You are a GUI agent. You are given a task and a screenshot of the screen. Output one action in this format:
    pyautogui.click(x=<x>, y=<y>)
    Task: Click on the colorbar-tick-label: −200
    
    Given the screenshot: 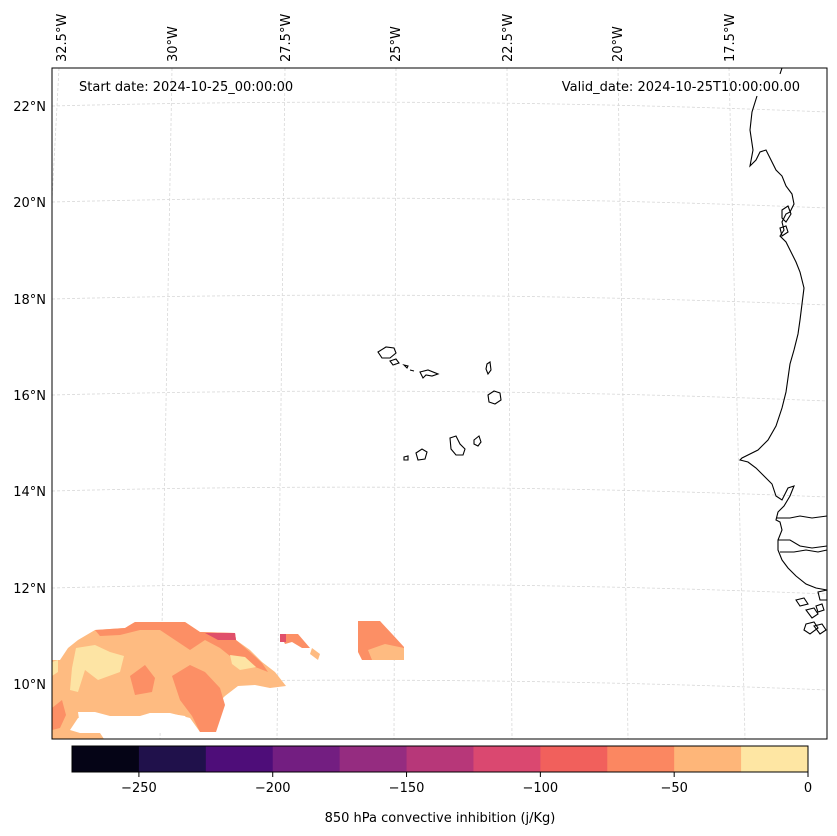 What is the action you would take?
    pyautogui.click(x=273, y=788)
    